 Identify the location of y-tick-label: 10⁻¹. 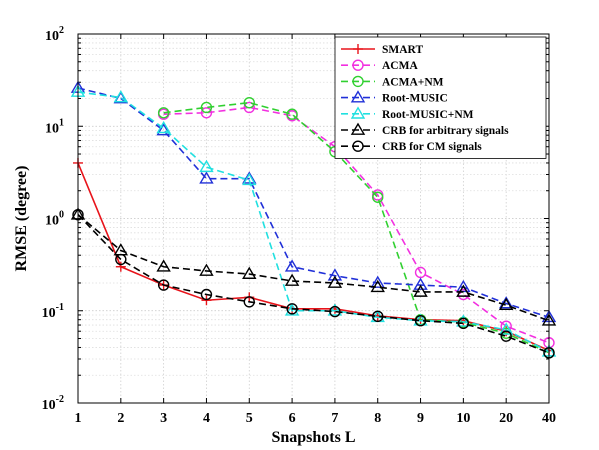
(53, 311).